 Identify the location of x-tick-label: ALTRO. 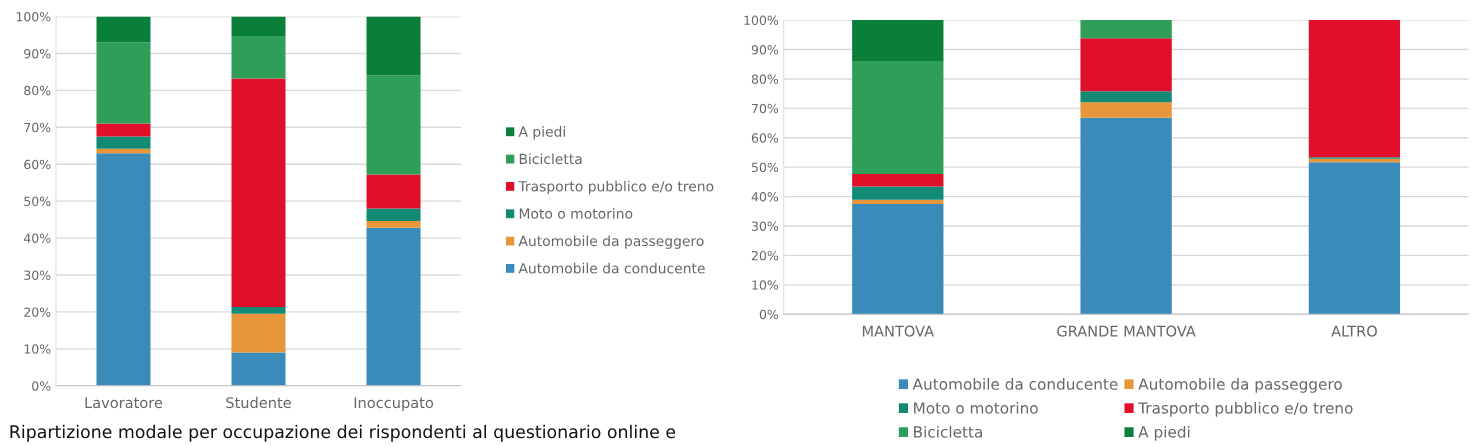
(1354, 331).